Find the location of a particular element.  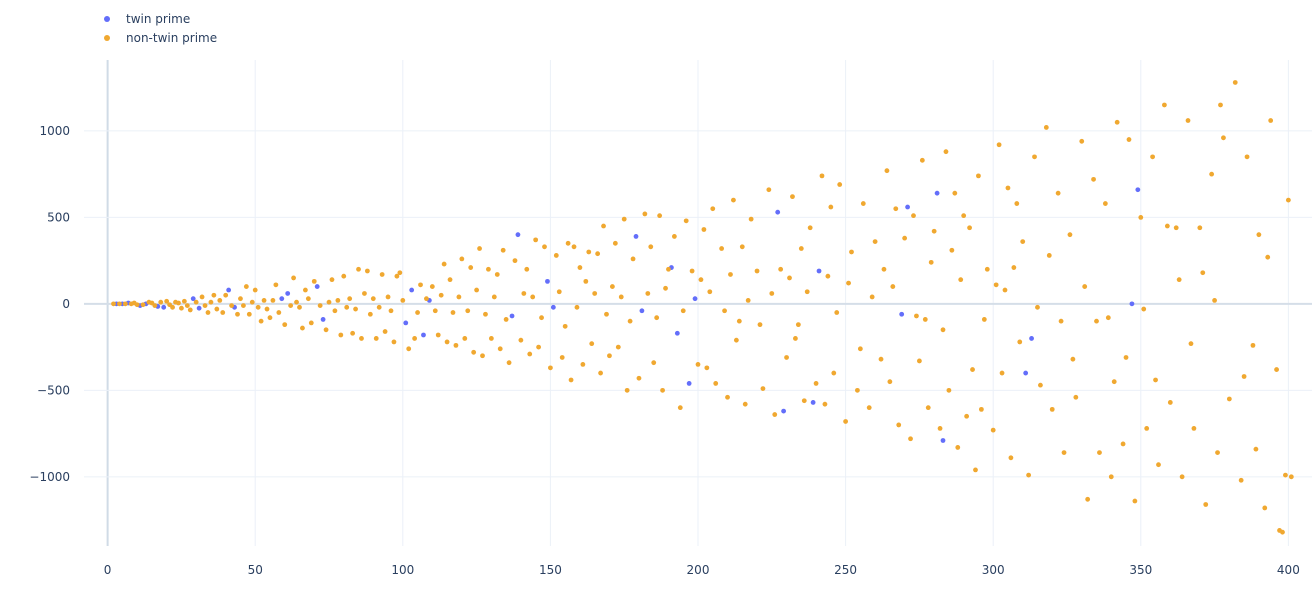

x-tick-label: 0 is located at coordinates (108, 570).